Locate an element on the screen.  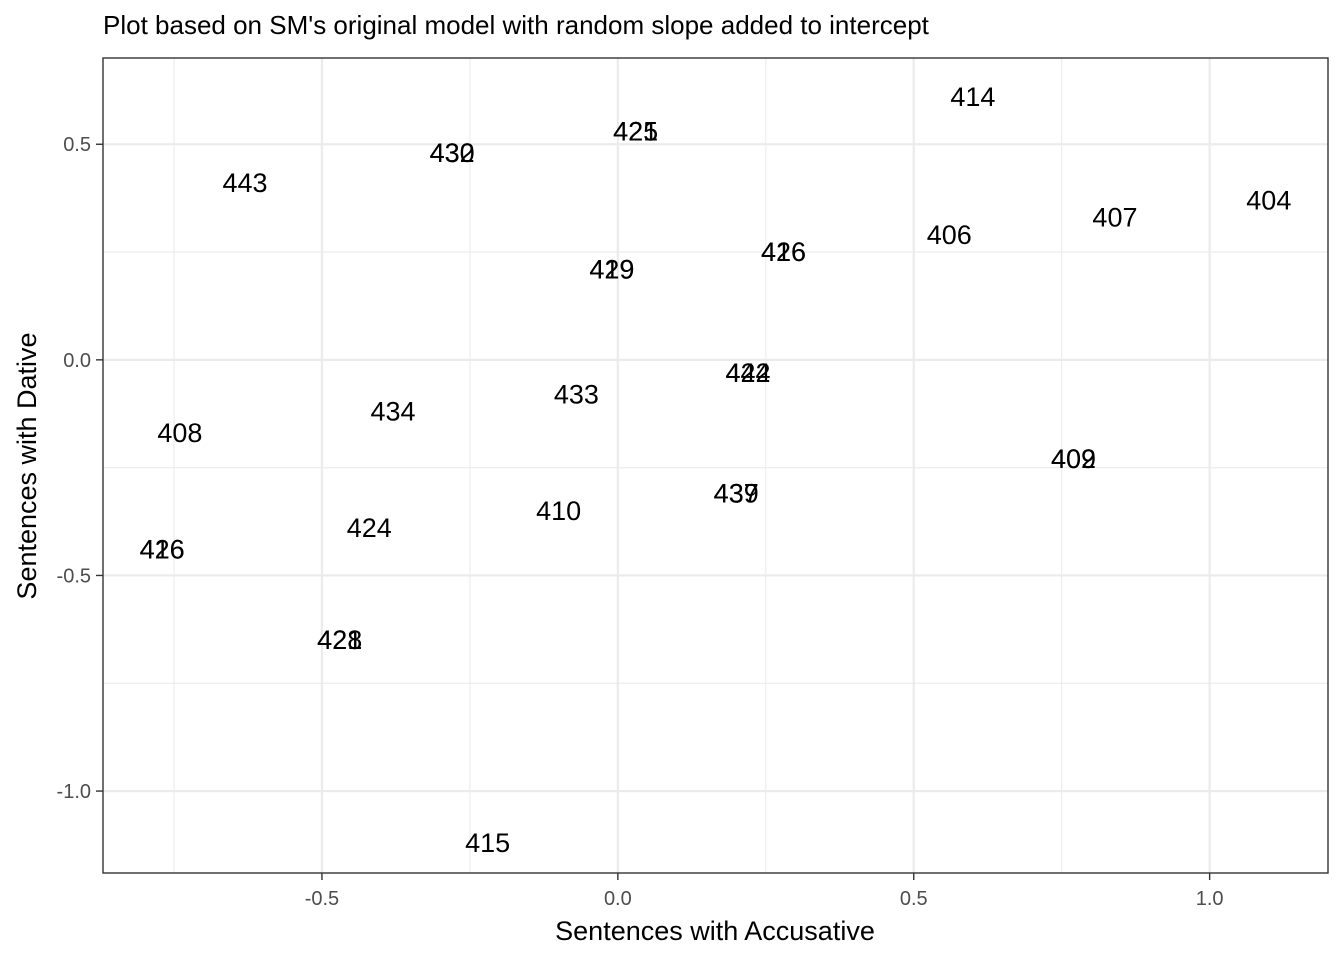
point-label-433: 433 is located at coordinates (576, 394).